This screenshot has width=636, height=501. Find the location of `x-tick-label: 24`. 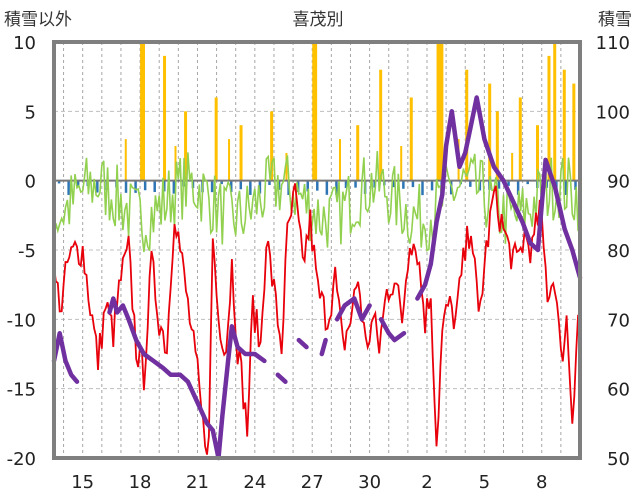

x-tick-label: 24 is located at coordinates (254, 482).